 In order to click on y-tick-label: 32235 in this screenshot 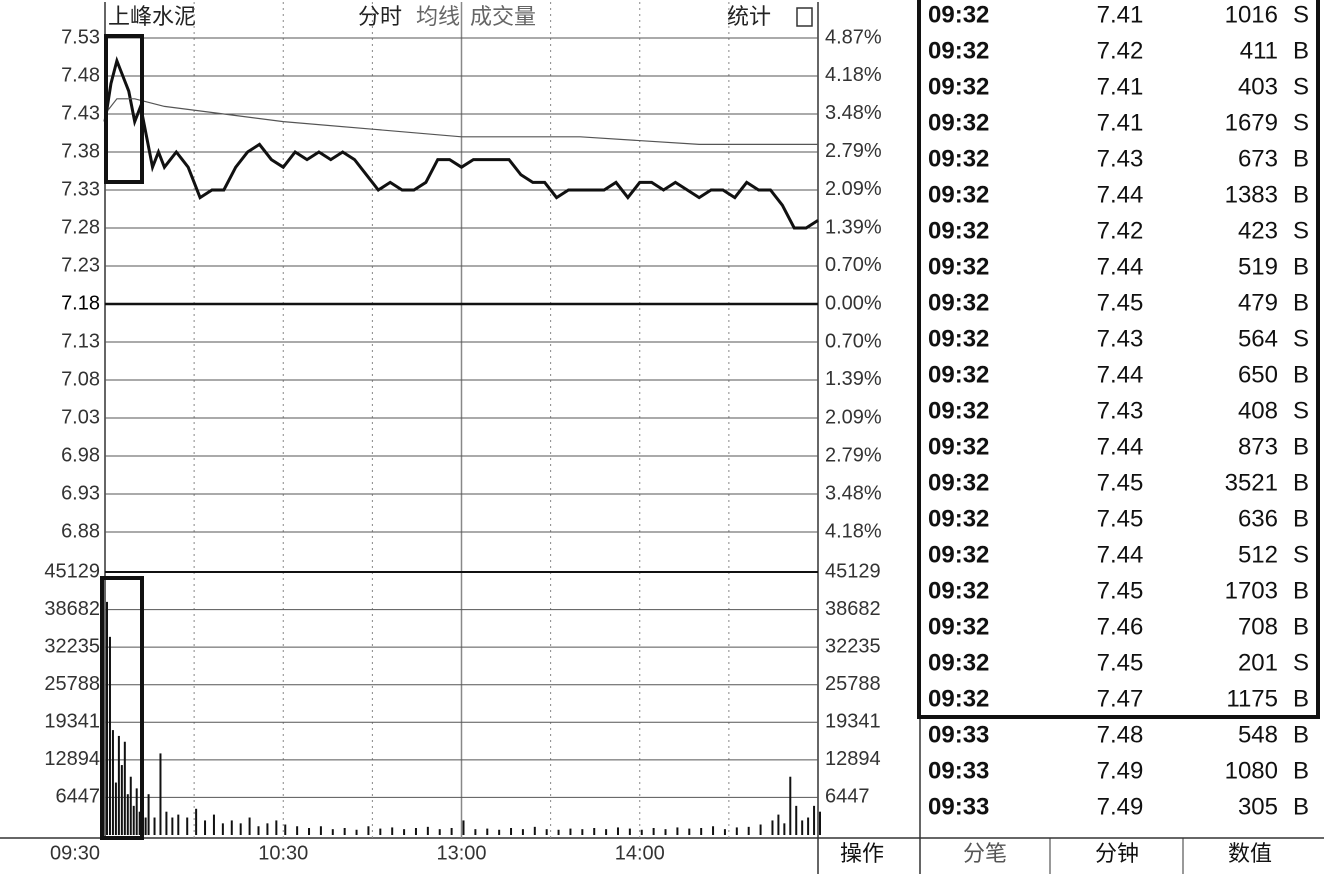, I will do `click(72, 646)`.